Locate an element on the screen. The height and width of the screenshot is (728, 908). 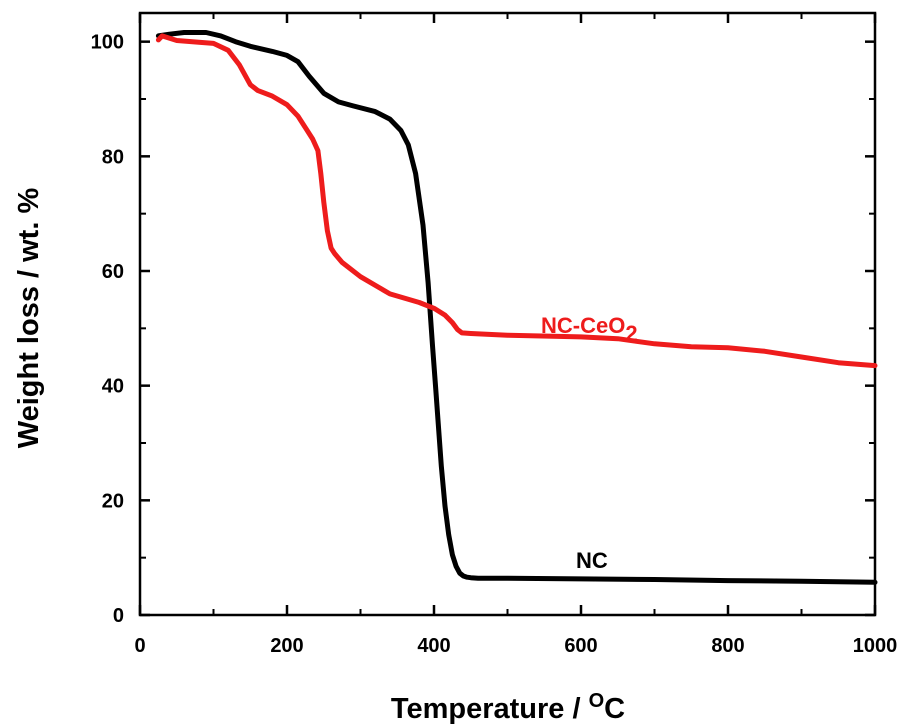
x-tick-label: 600 is located at coordinates (580, 646).